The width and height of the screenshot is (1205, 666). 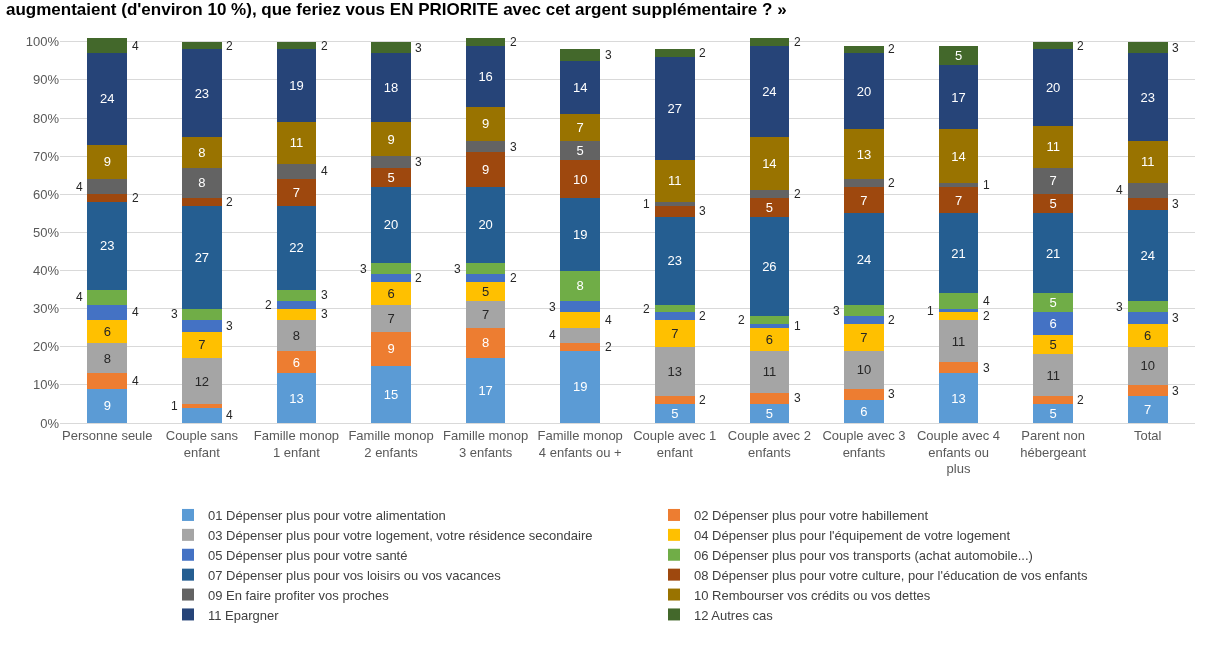 What do you see at coordinates (812, 595) in the screenshot?
I see `legend-label: 10 Rembourser vos crédits ou vos dettes` at bounding box center [812, 595].